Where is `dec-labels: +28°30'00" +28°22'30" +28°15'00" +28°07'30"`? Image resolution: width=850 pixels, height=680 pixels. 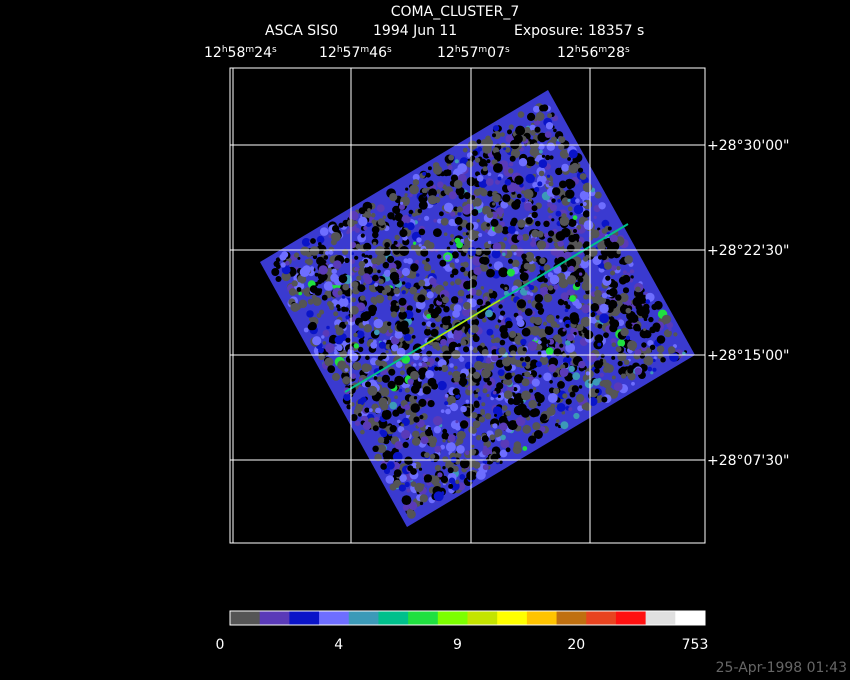 dec-labels: +28°30'00" +28°22'30" +28°15'00" +28°07'30" is located at coordinates (748, 303).